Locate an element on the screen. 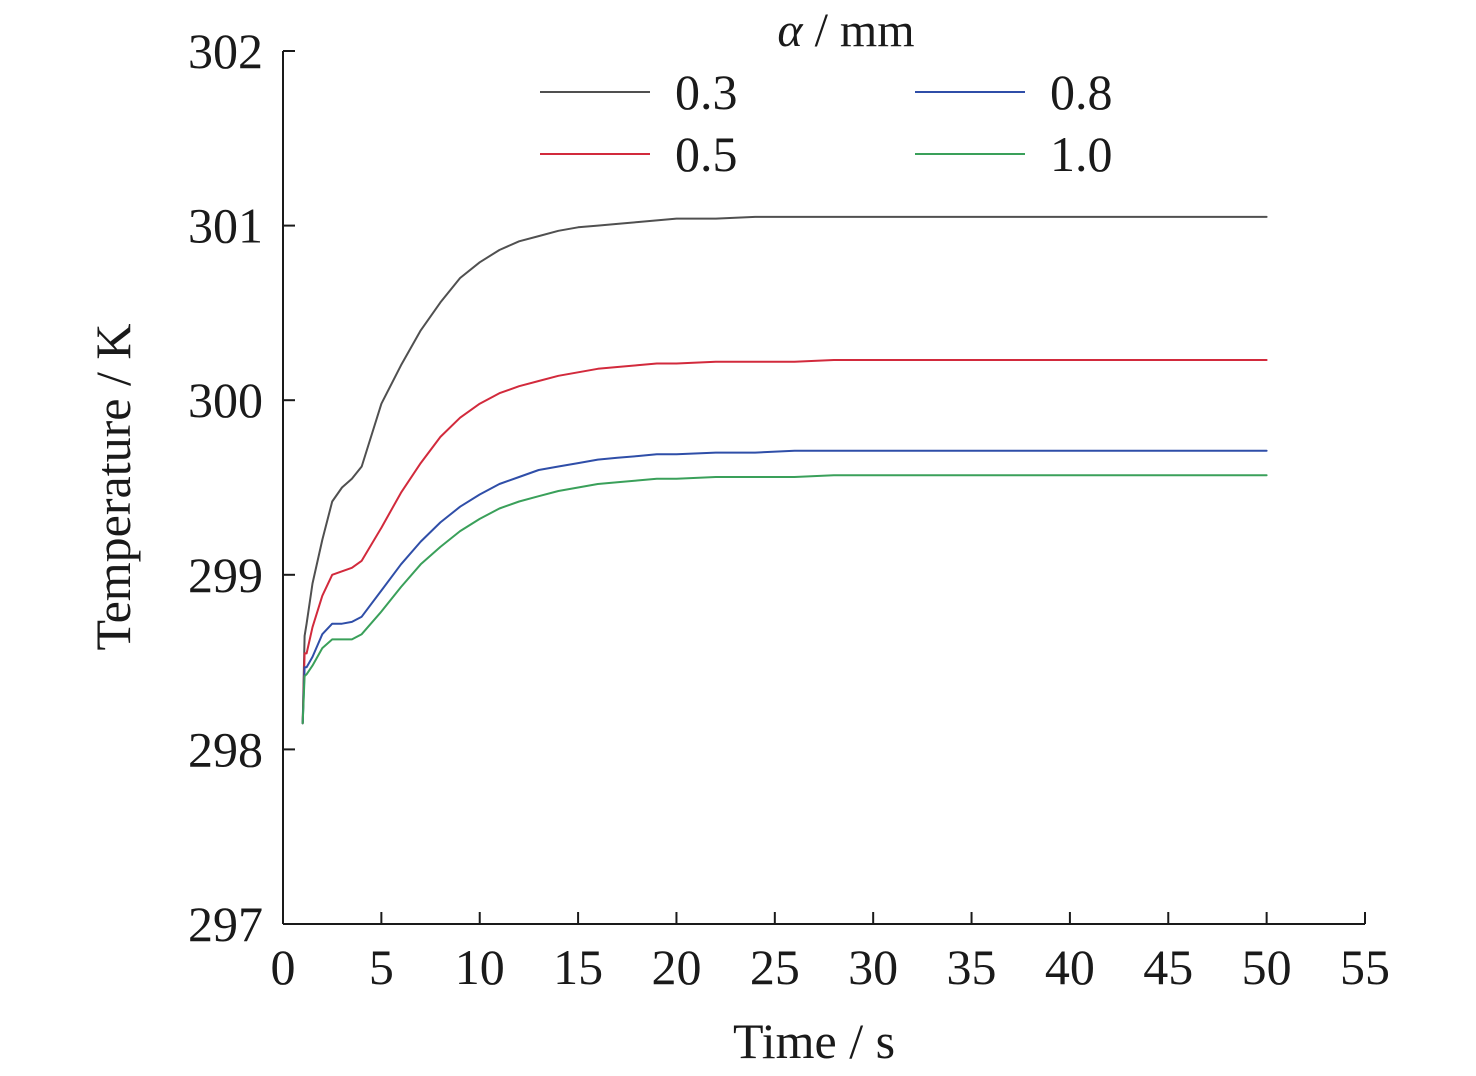 Image resolution: width=1476 pixels, height=1076 pixels. legend-title-unit: / mm is located at coordinates (859, 30).